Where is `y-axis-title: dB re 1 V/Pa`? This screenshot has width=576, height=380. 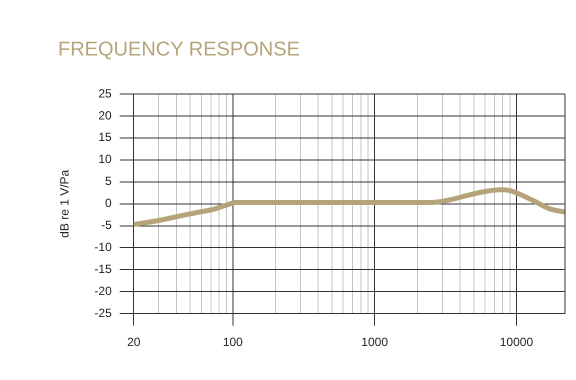 y-axis-title: dB re 1 V/Pa is located at coordinates (65, 203).